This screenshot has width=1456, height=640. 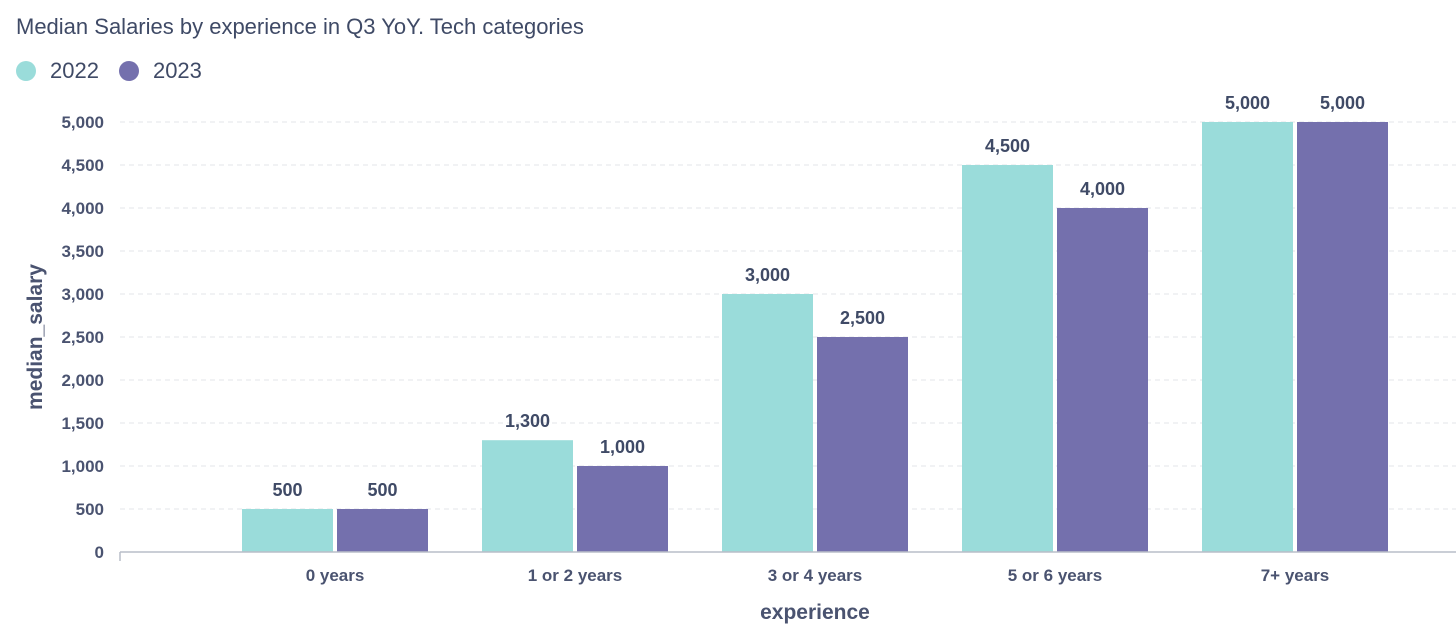 I want to click on y-tick-label: 3,500, so click(x=82, y=251).